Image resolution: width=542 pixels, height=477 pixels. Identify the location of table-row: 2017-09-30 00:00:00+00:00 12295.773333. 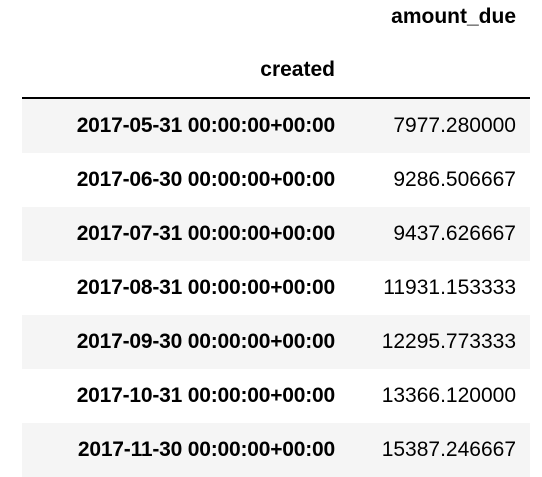
(276, 342).